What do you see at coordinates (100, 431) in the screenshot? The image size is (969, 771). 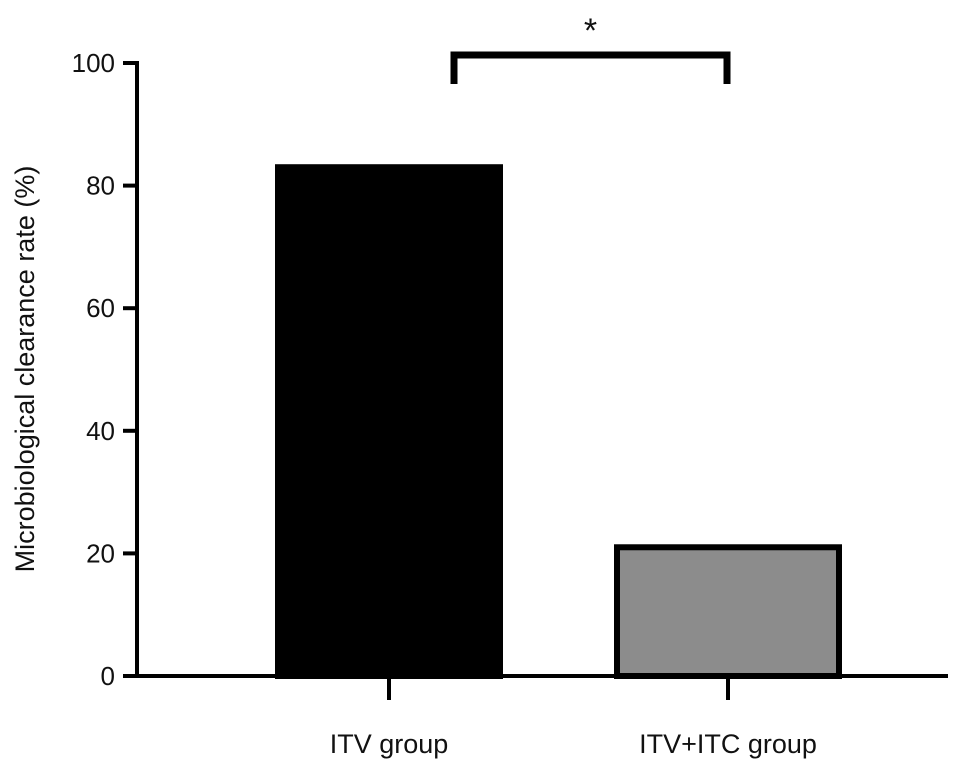 I see `y-tick-label: 40` at bounding box center [100, 431].